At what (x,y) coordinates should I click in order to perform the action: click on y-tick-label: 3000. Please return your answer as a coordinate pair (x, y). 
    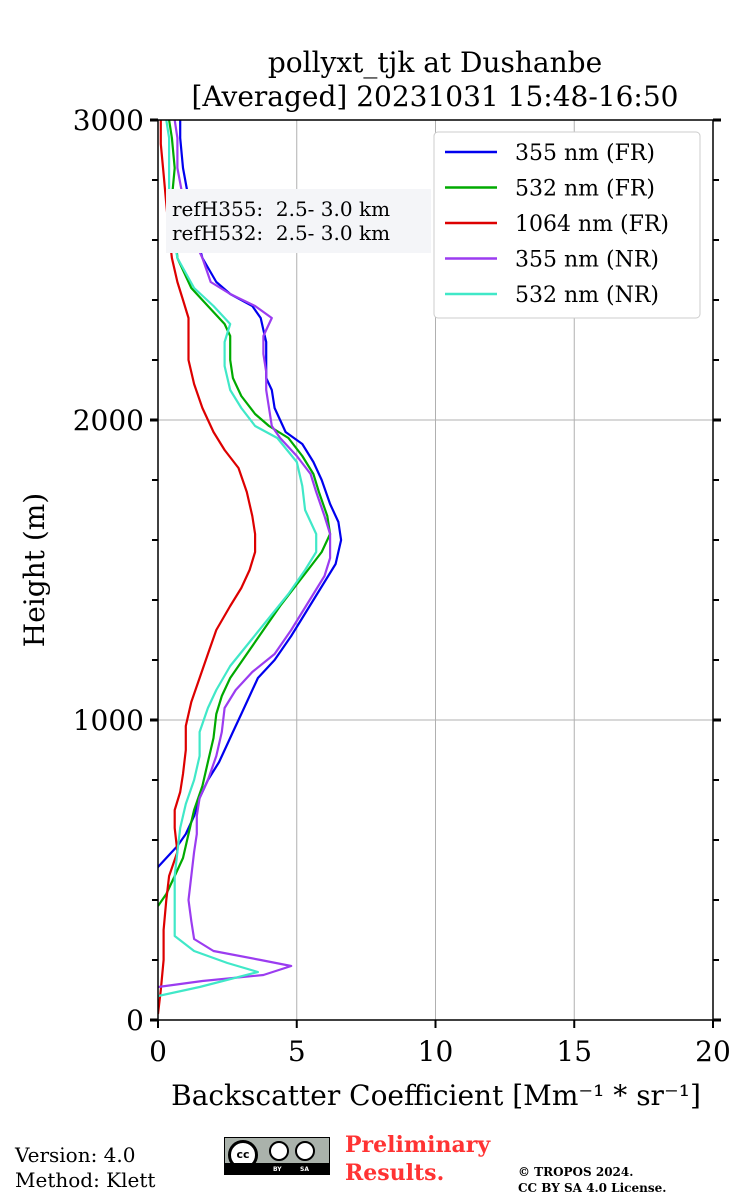
    Looking at the image, I should click on (108, 120).